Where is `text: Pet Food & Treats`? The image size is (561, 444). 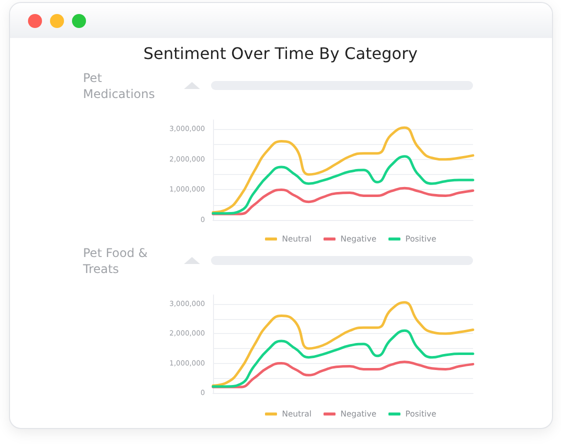
text: Pet Food & Treats is located at coordinates (116, 261).